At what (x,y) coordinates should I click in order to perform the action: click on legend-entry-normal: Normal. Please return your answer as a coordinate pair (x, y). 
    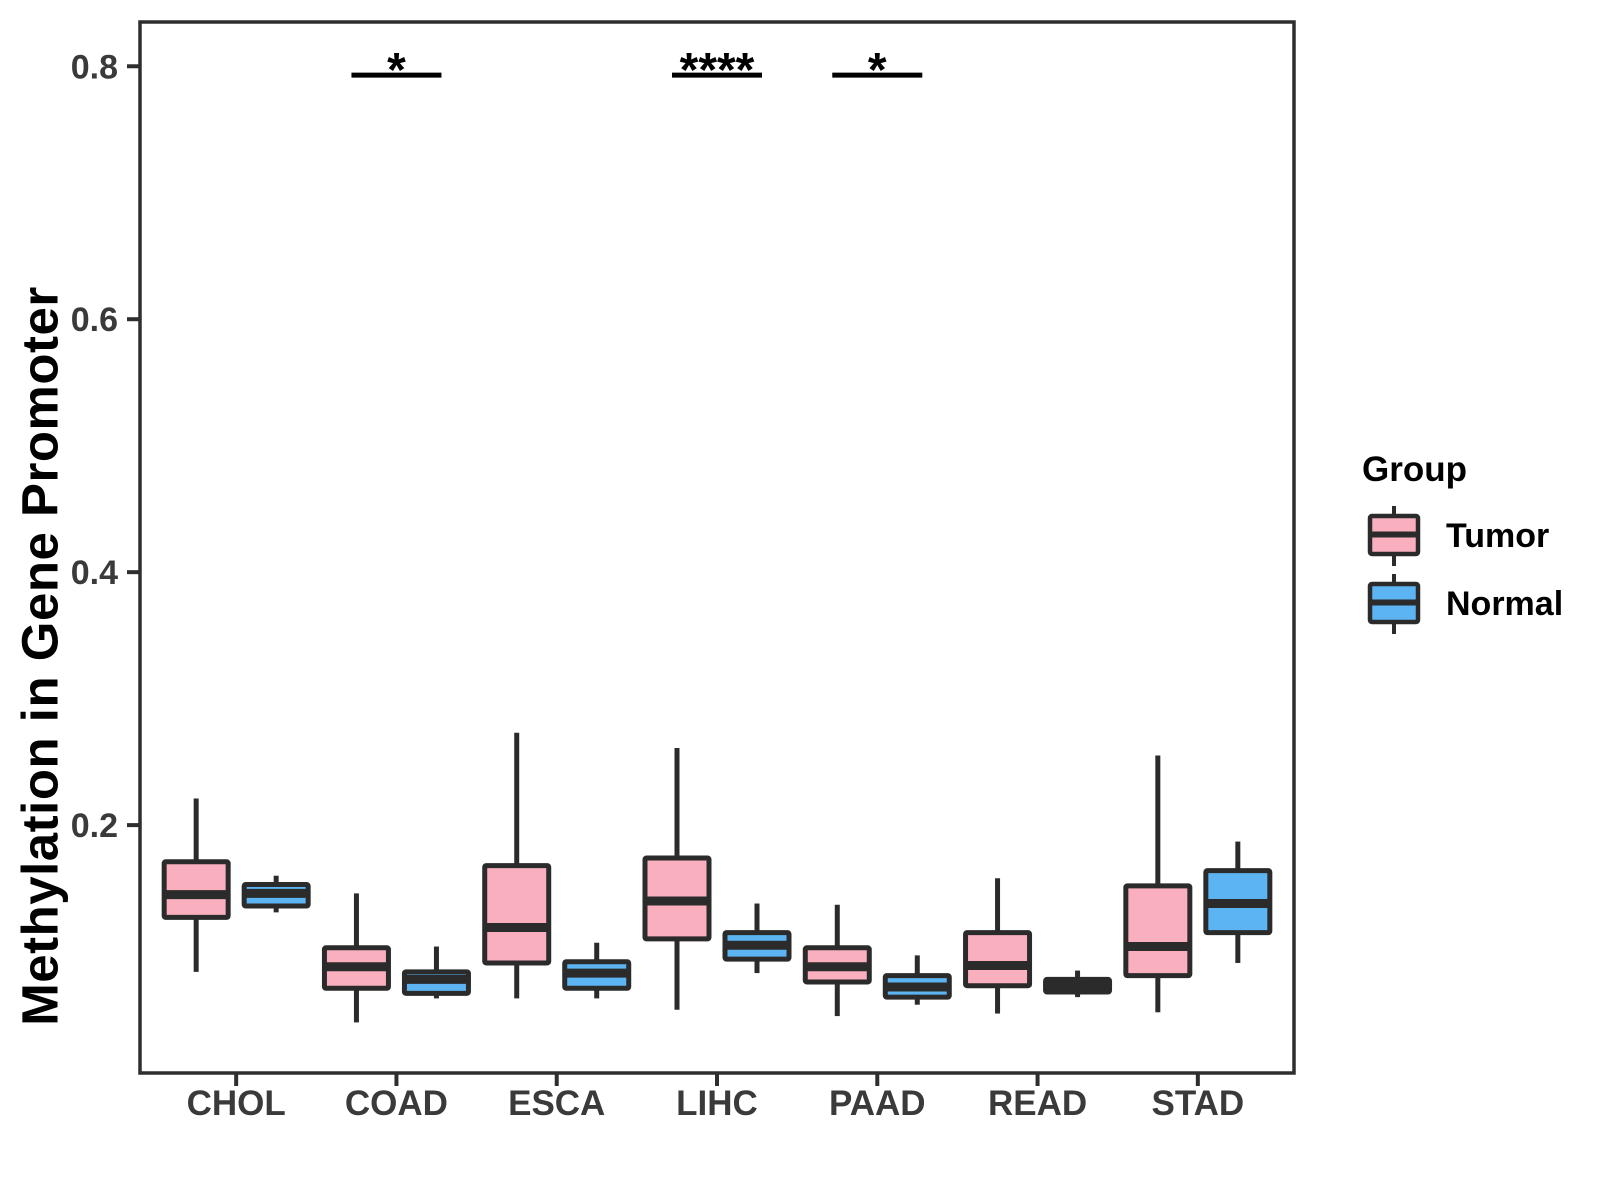
    Looking at the image, I should click on (1461, 604).